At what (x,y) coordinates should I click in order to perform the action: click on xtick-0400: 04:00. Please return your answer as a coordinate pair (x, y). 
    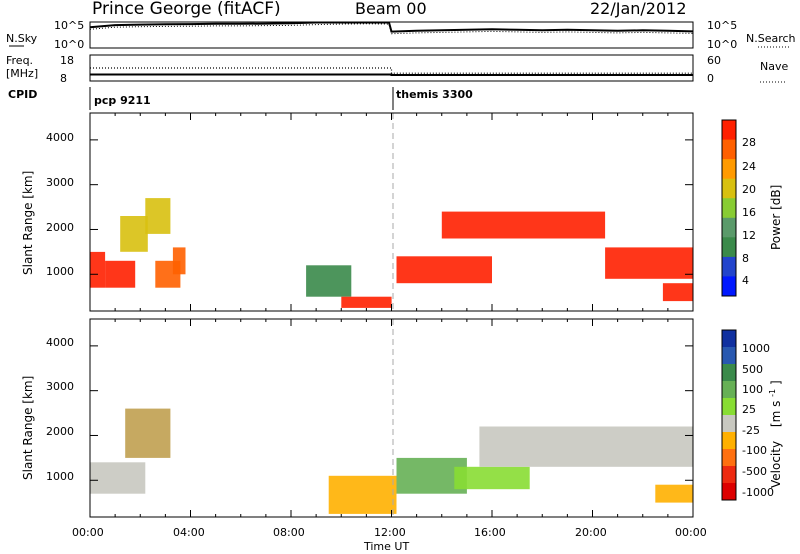
    Looking at the image, I should click on (189, 532).